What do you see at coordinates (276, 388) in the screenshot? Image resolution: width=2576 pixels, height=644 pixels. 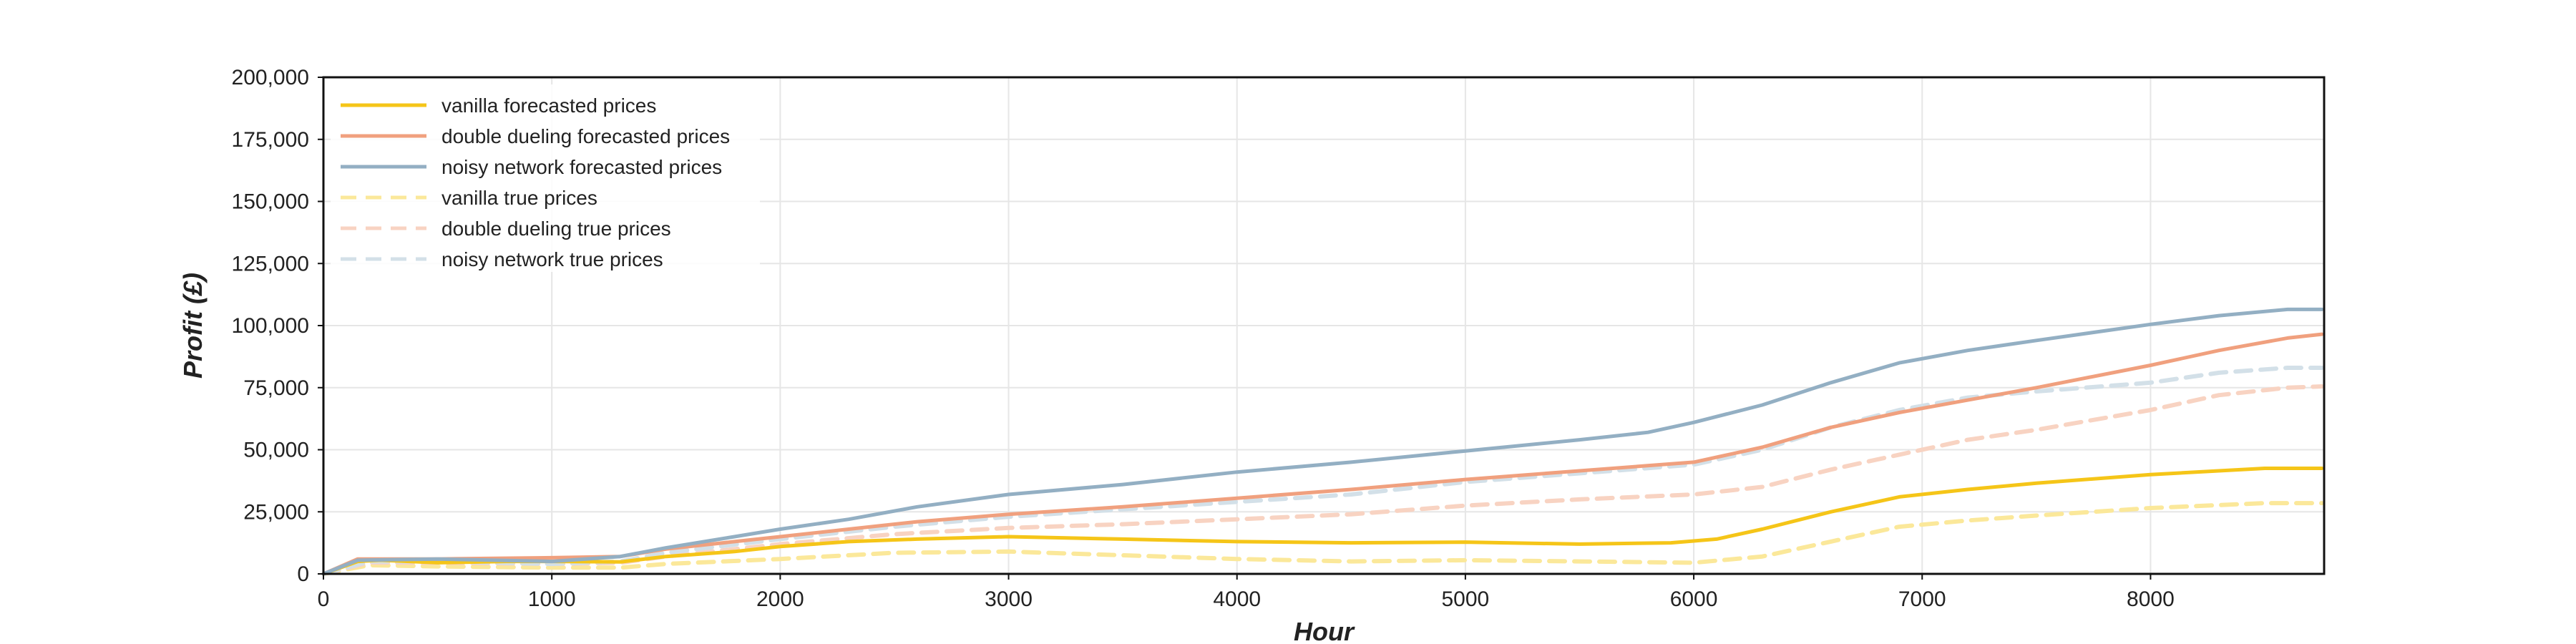 I see `y-tick-label: 75,000` at bounding box center [276, 388].